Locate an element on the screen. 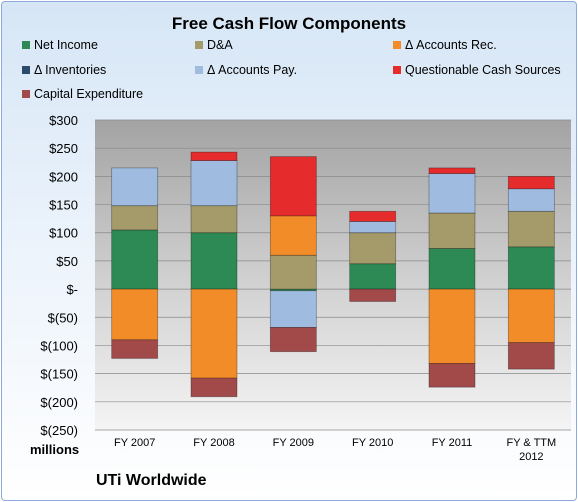  x-tick-label: FY & TTM 2012 is located at coordinates (531, 450).